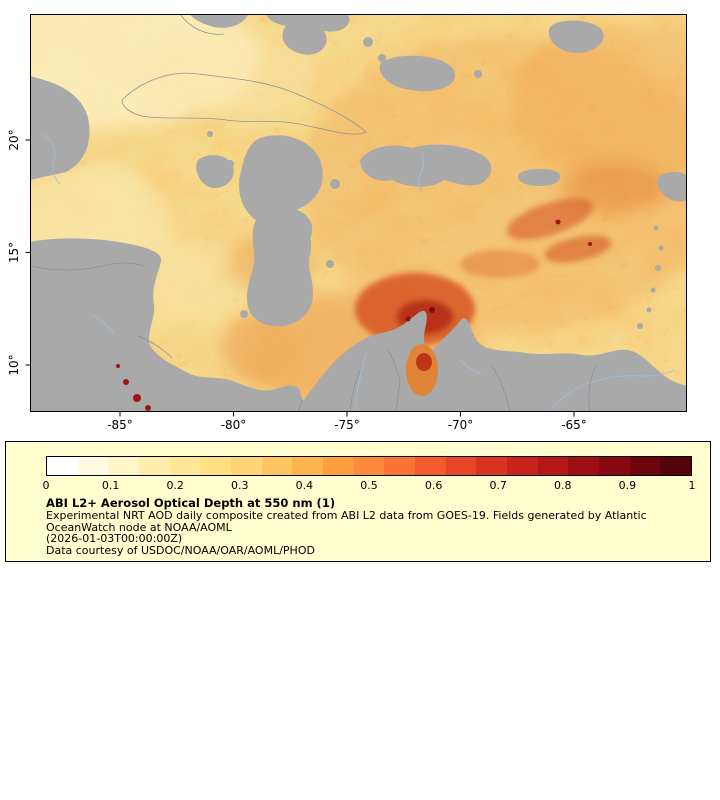  I want to click on x-axis: -85° -80° -75° -70° -65°, so click(347, 422).